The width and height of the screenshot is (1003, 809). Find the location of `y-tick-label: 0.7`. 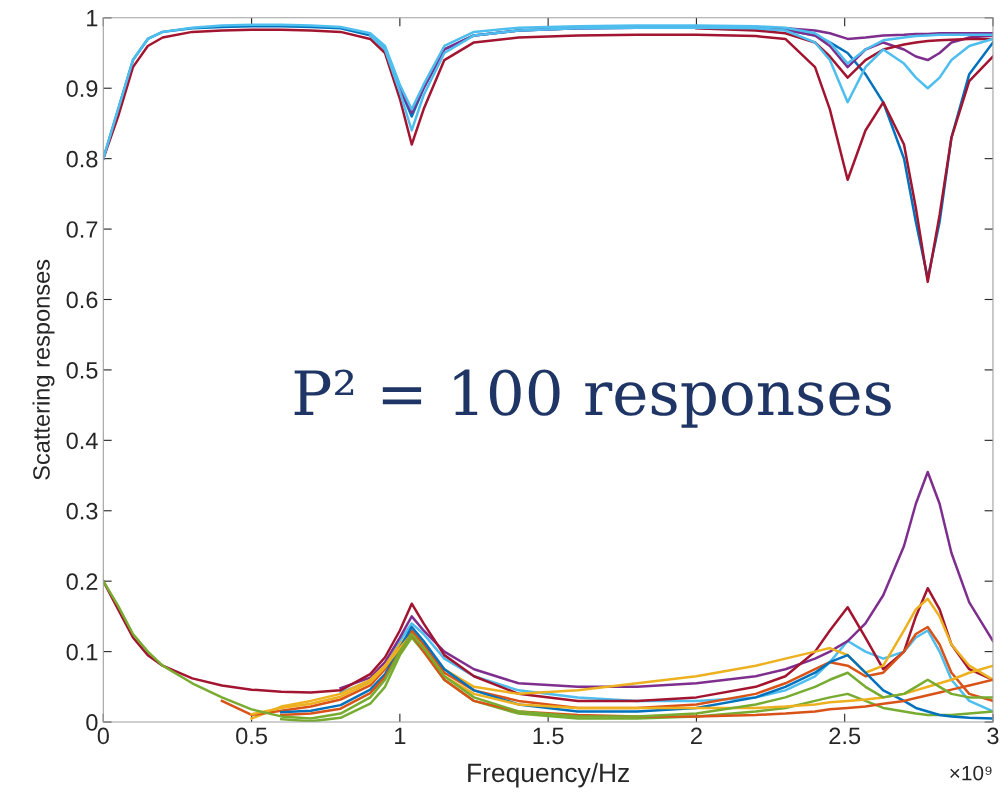

y-tick-label: 0.7 is located at coordinates (82, 229).